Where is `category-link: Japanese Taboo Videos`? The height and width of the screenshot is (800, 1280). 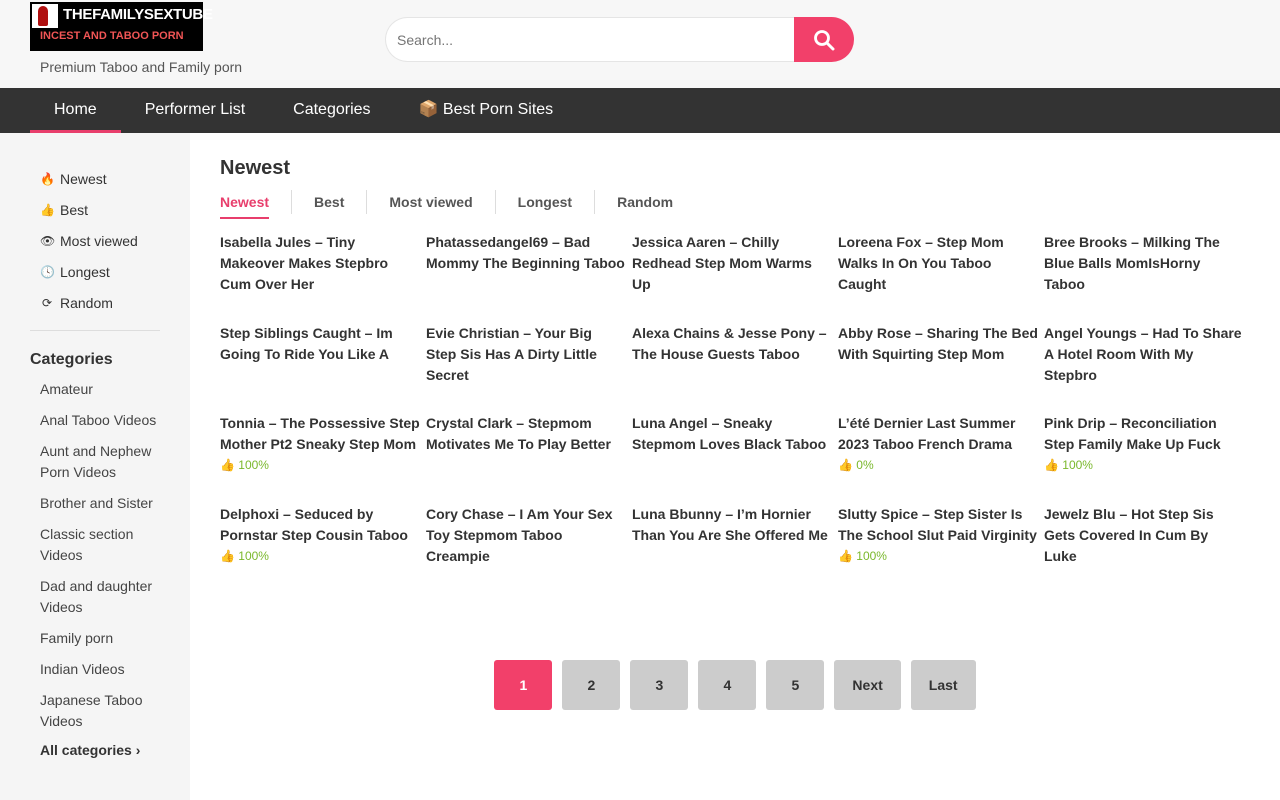
category-link: Japanese Taboo Videos is located at coordinates (91, 710).